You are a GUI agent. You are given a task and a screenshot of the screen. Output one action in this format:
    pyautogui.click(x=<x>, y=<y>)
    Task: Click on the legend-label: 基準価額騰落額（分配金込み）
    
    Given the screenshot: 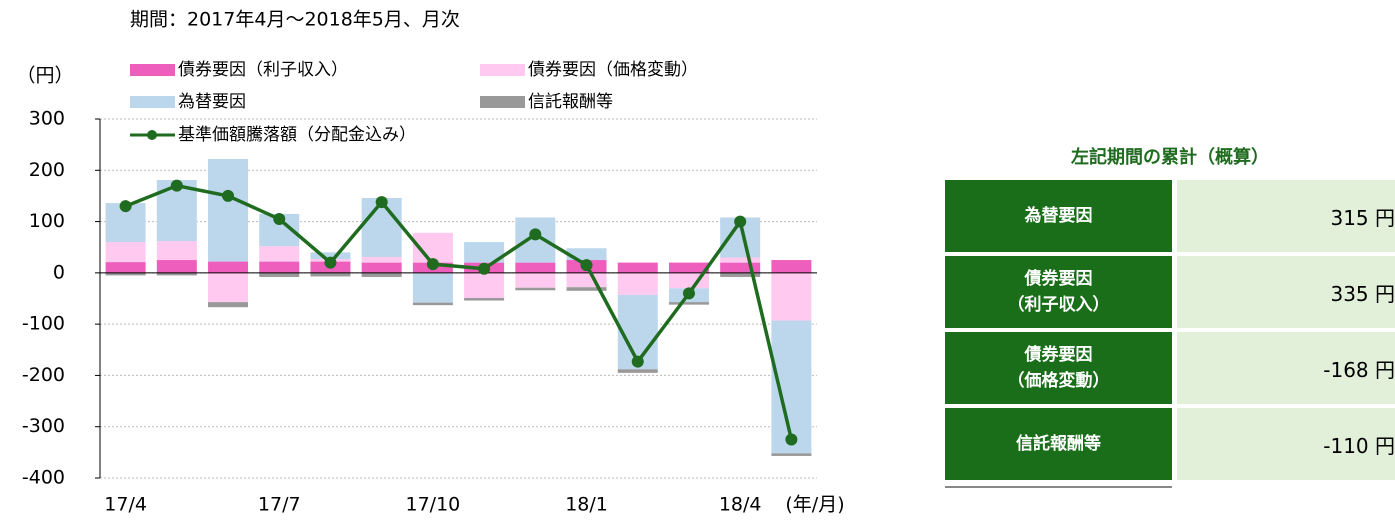 What is the action you would take?
    pyautogui.click(x=297, y=135)
    